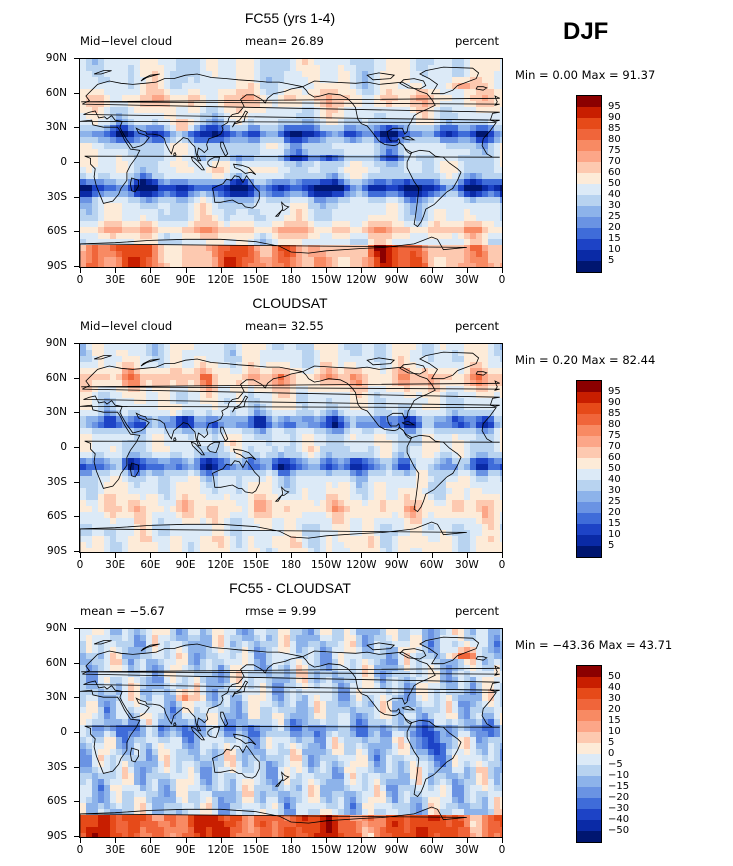  I want to click on lon-tick-label: 90E, so click(185, 565).